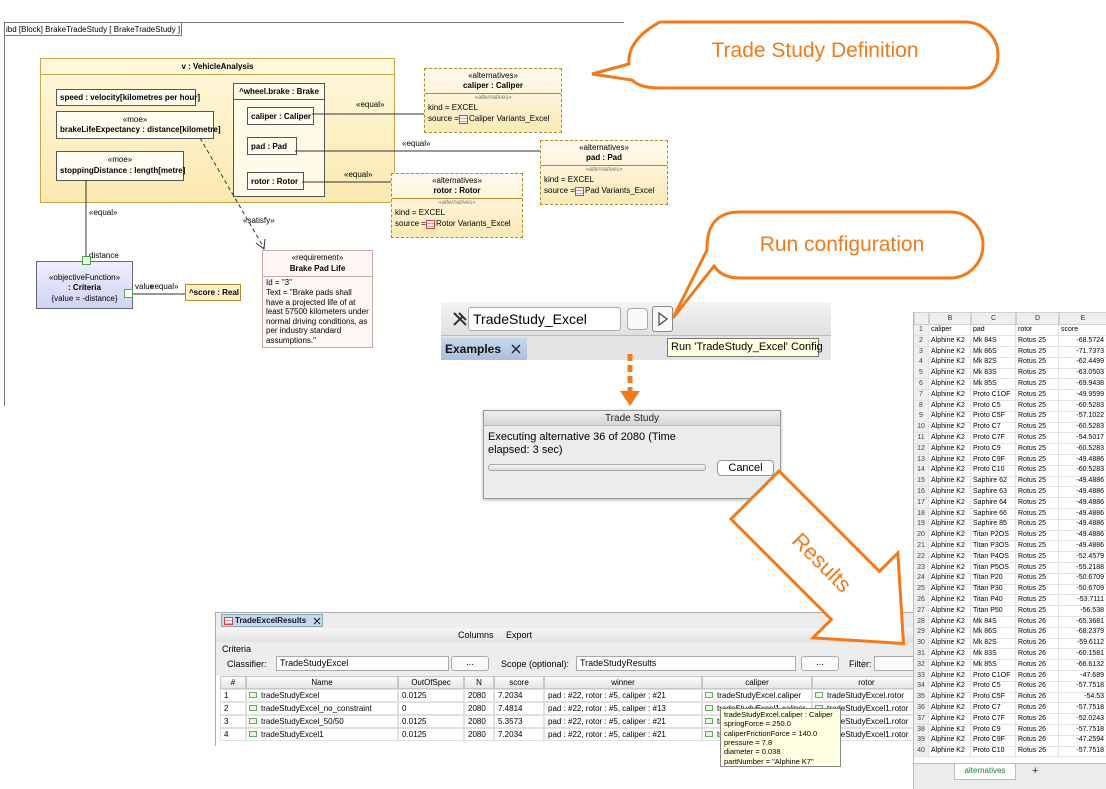  What do you see at coordinates (322, 721) in the screenshot?
I see `table-cell: tradeStudyExcel_50/50` at bounding box center [322, 721].